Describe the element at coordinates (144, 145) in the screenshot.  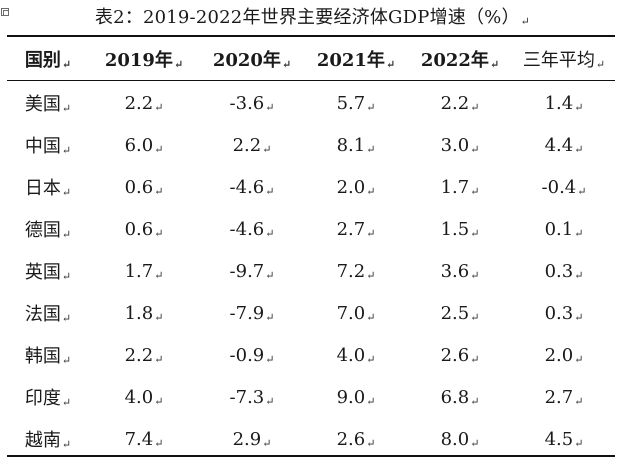
I see `table-cell: 6.0↵` at that location.